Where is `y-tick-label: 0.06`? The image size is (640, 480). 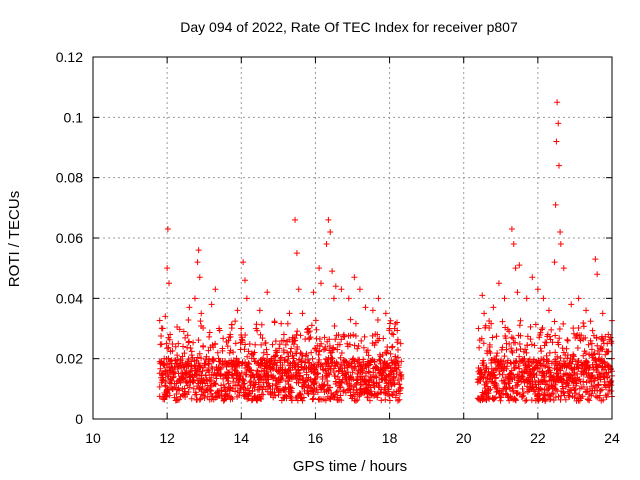
y-tick-label: 0.06 is located at coordinates (69, 238).